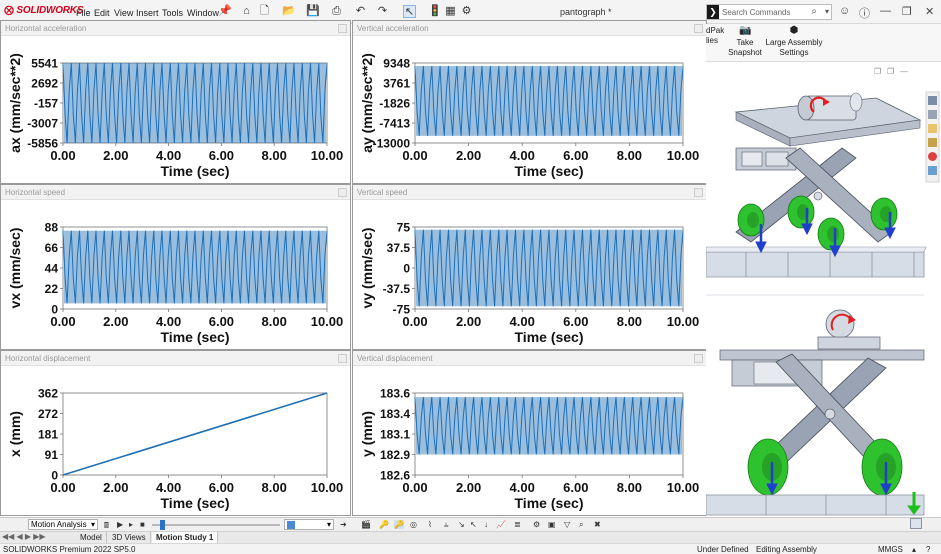 The height and width of the screenshot is (554, 941). What do you see at coordinates (713, 12) in the screenshot?
I see `search-mode-icon: ❯` at bounding box center [713, 12].